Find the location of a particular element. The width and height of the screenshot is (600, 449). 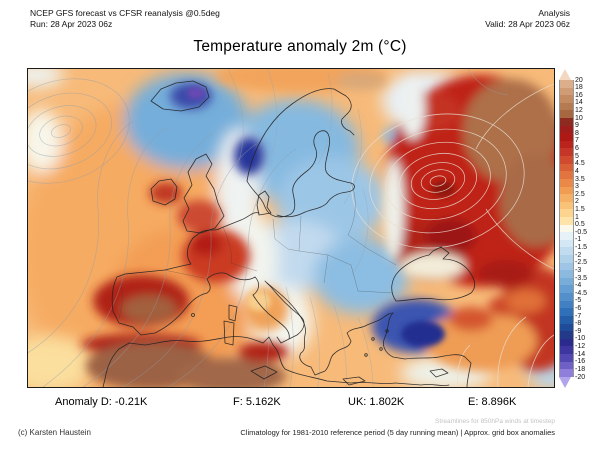

anomaly-stat-e: E: 8.896K is located at coordinates (492, 402).